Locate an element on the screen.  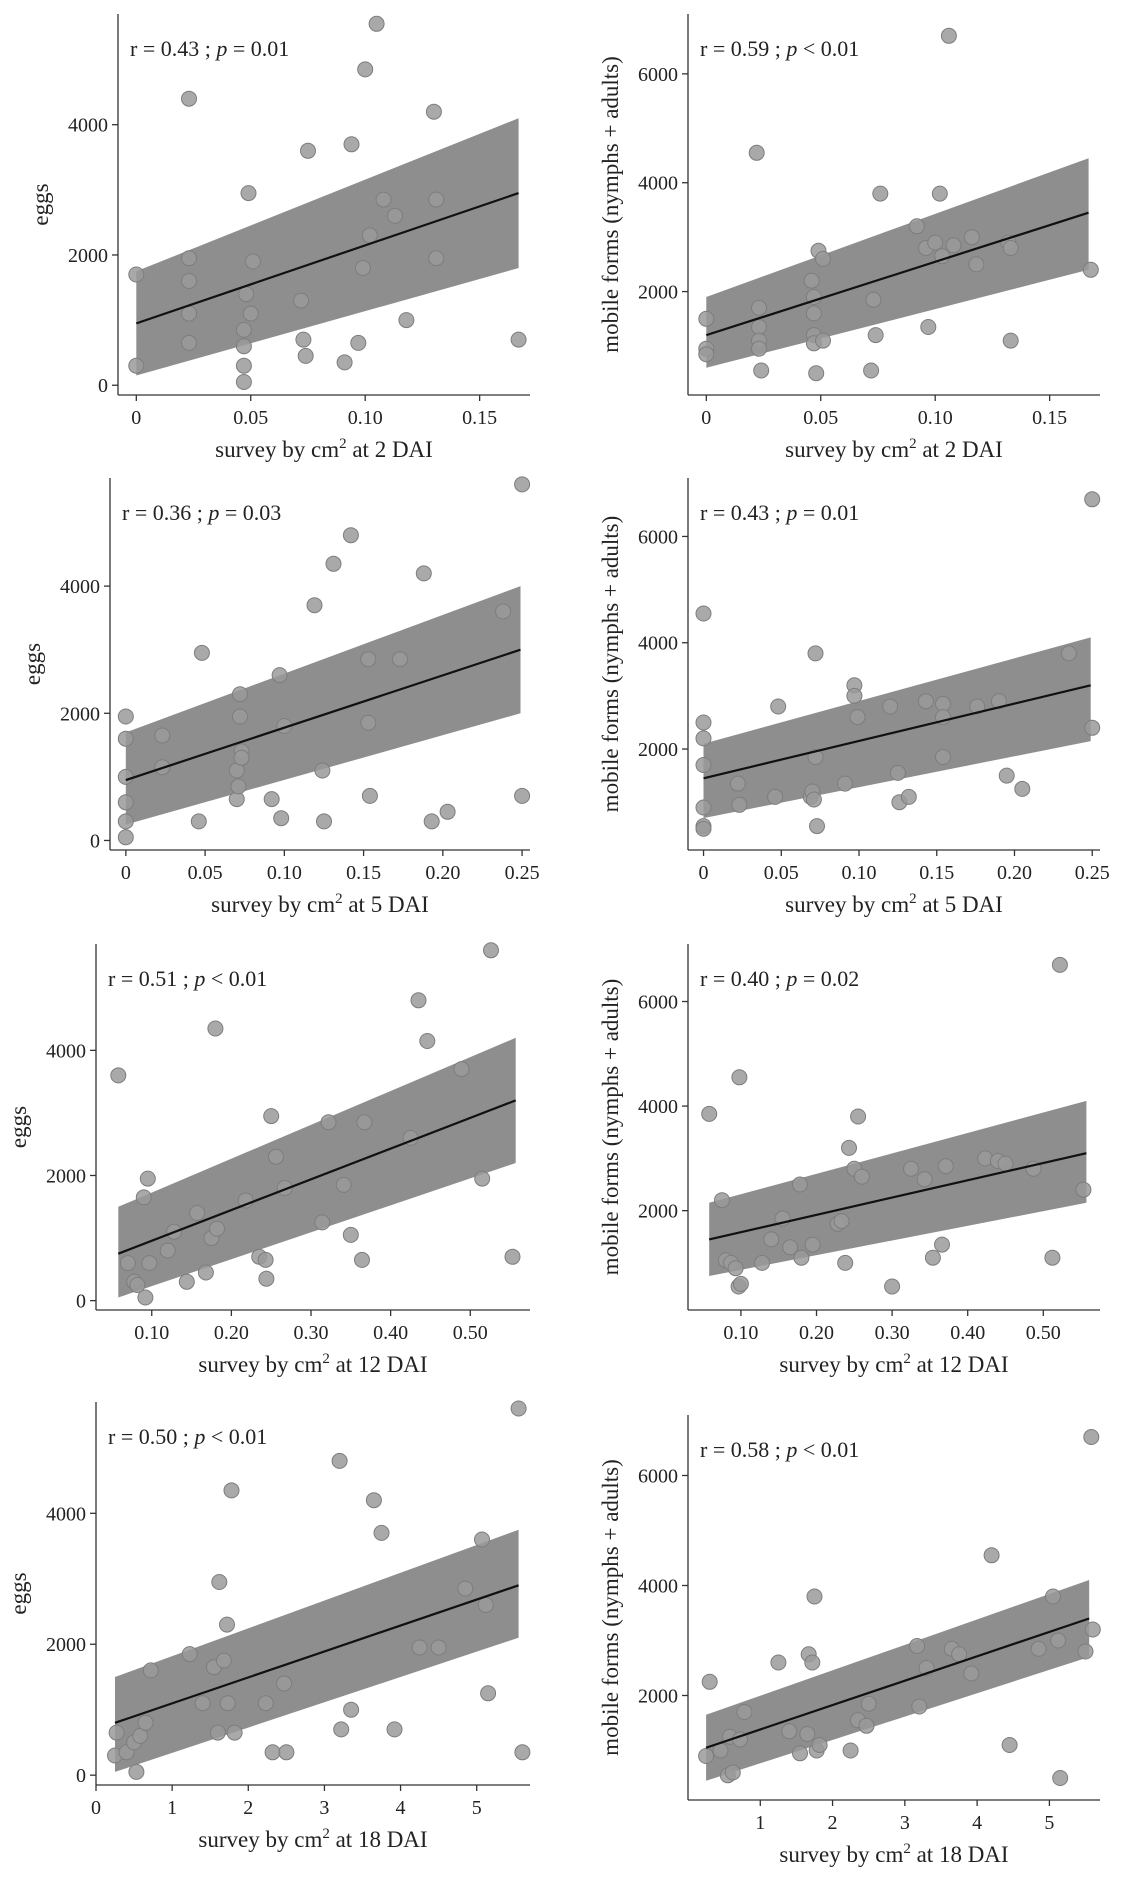
chart-mobile-2dai-xlabel: survey by cm2 at 2 DAI is located at coordinates (894, 449).